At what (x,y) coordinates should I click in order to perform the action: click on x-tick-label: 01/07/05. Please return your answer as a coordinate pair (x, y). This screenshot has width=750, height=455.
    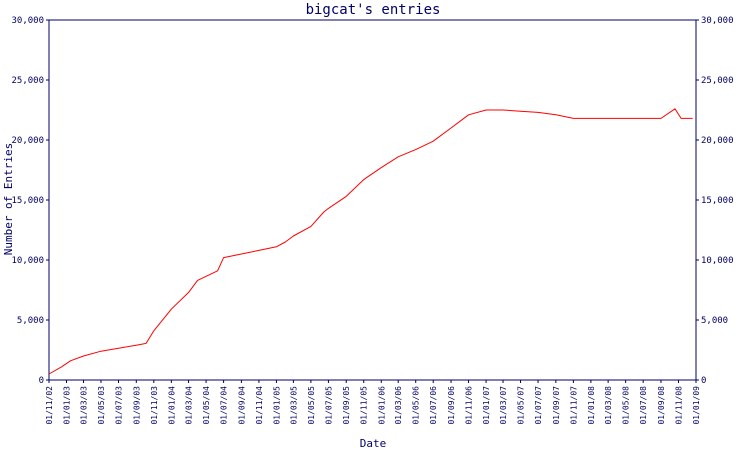
    Looking at the image, I should click on (328, 405).